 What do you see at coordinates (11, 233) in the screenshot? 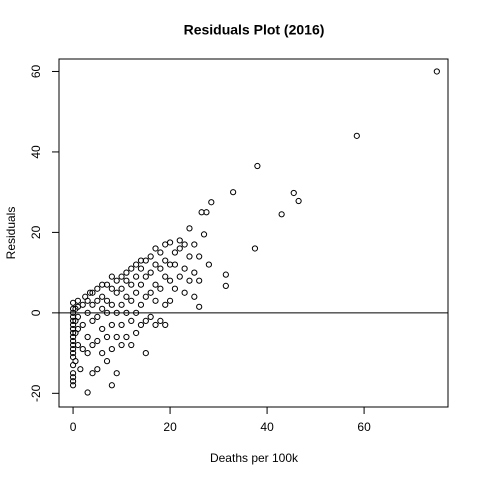
I see `y-axis-label: Residuals` at bounding box center [11, 233].